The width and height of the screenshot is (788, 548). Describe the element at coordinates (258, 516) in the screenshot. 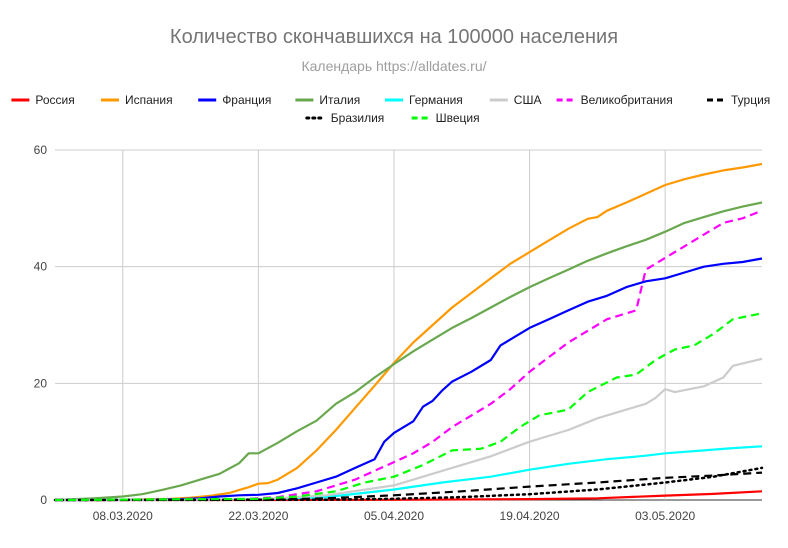

I see `x-tick-label: 22.03.2020` at that location.